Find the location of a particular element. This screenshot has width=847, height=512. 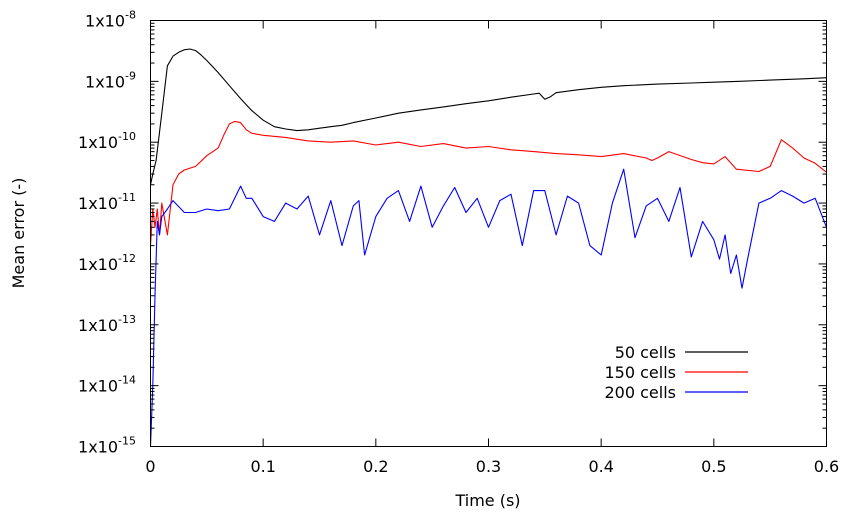

x-tick-label: 0.6 is located at coordinates (826, 466).